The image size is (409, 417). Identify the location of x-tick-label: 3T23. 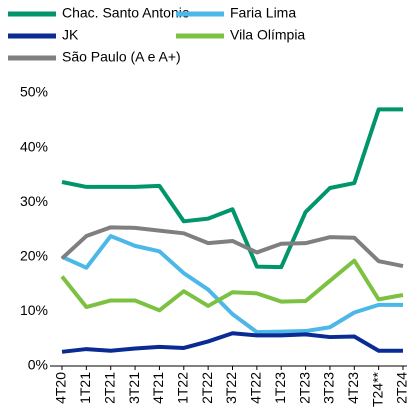
(329, 388).